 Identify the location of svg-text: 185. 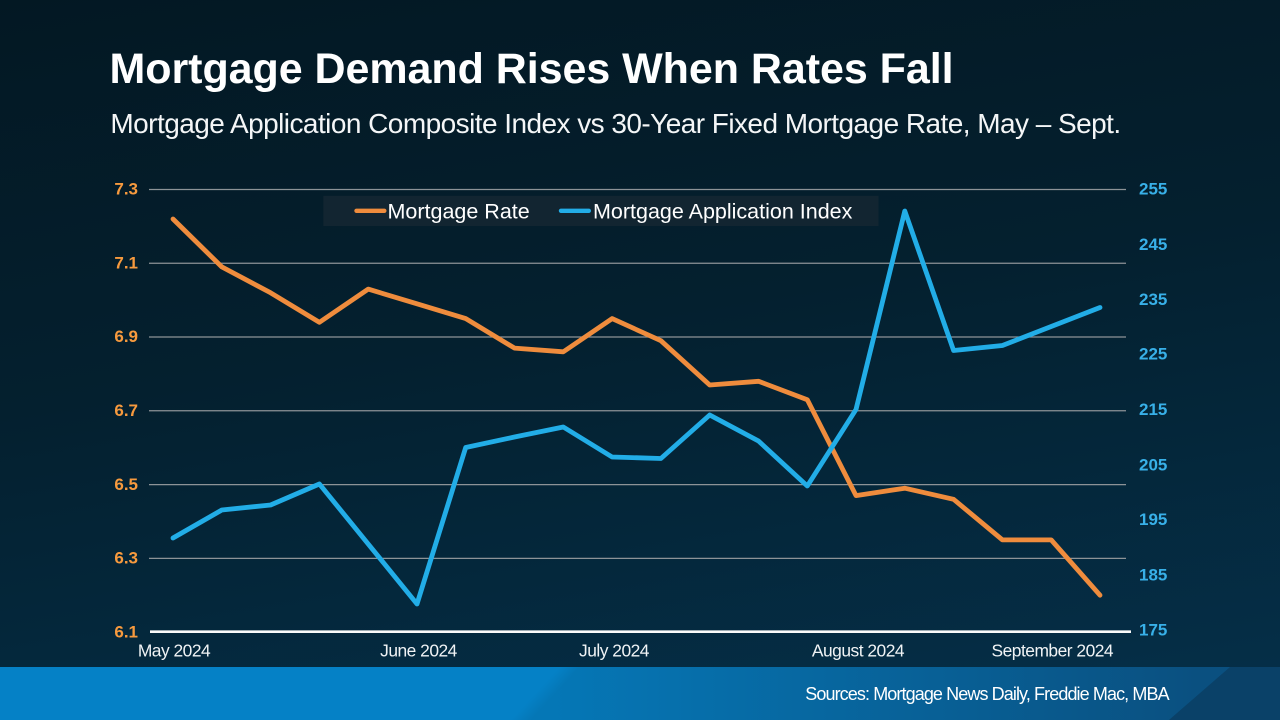
(1153, 575).